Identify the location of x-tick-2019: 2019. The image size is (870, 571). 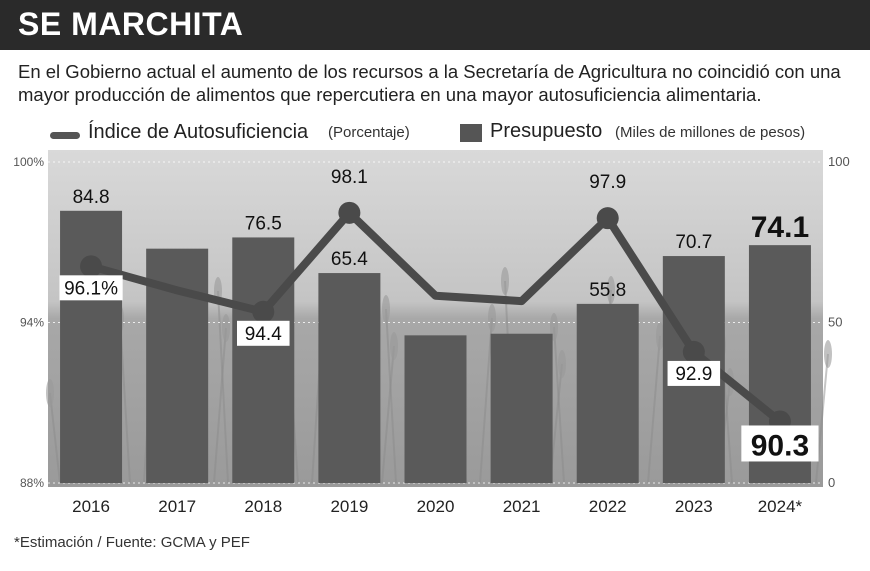
(349, 506).